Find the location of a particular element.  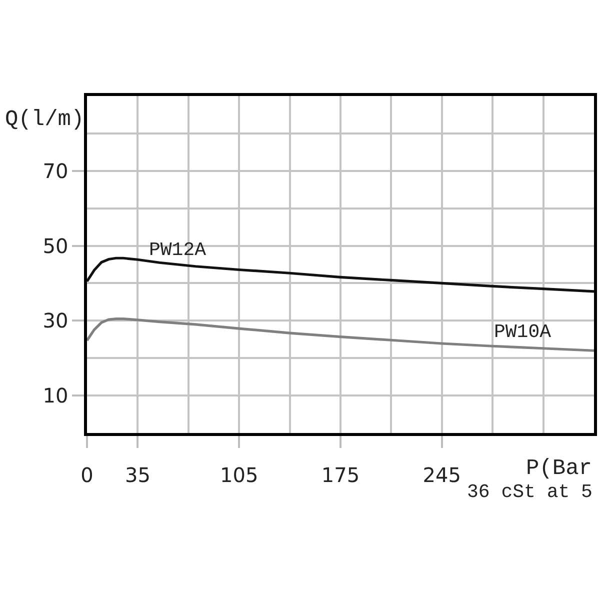

series-label: PW12A is located at coordinates (178, 250).